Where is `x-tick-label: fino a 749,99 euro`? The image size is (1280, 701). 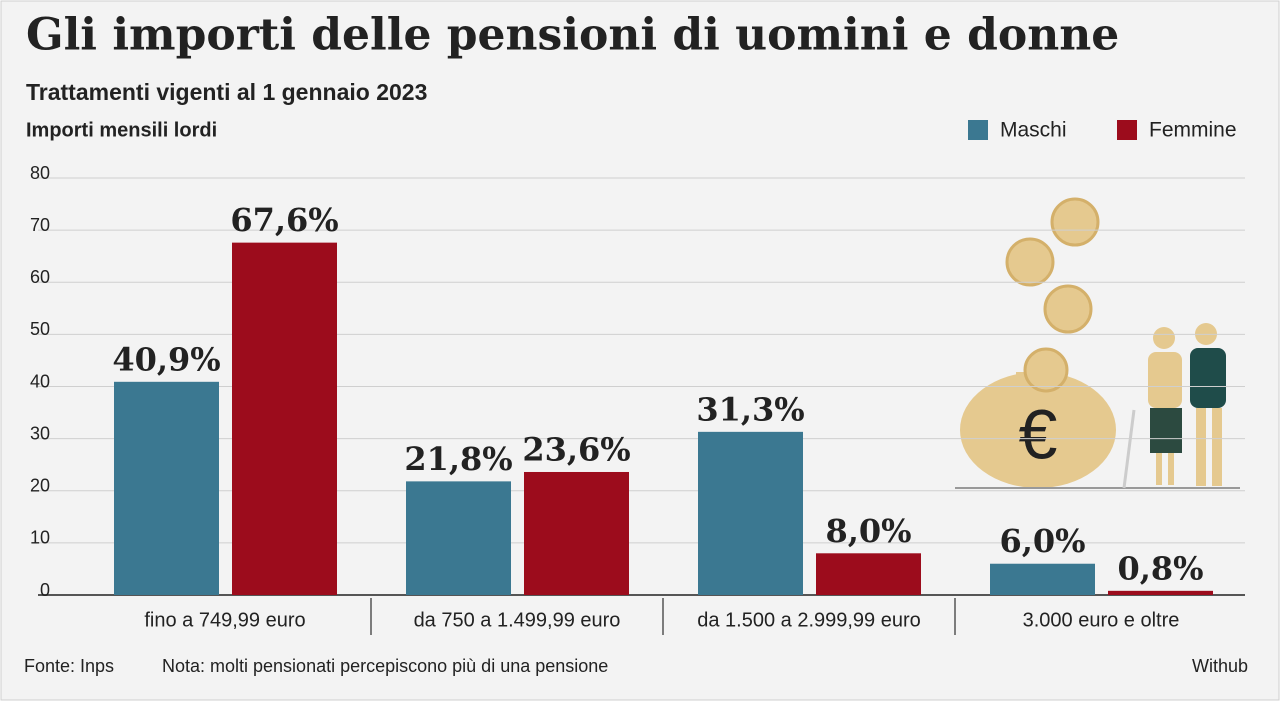 x-tick-label: fino a 749,99 euro is located at coordinates (224, 620).